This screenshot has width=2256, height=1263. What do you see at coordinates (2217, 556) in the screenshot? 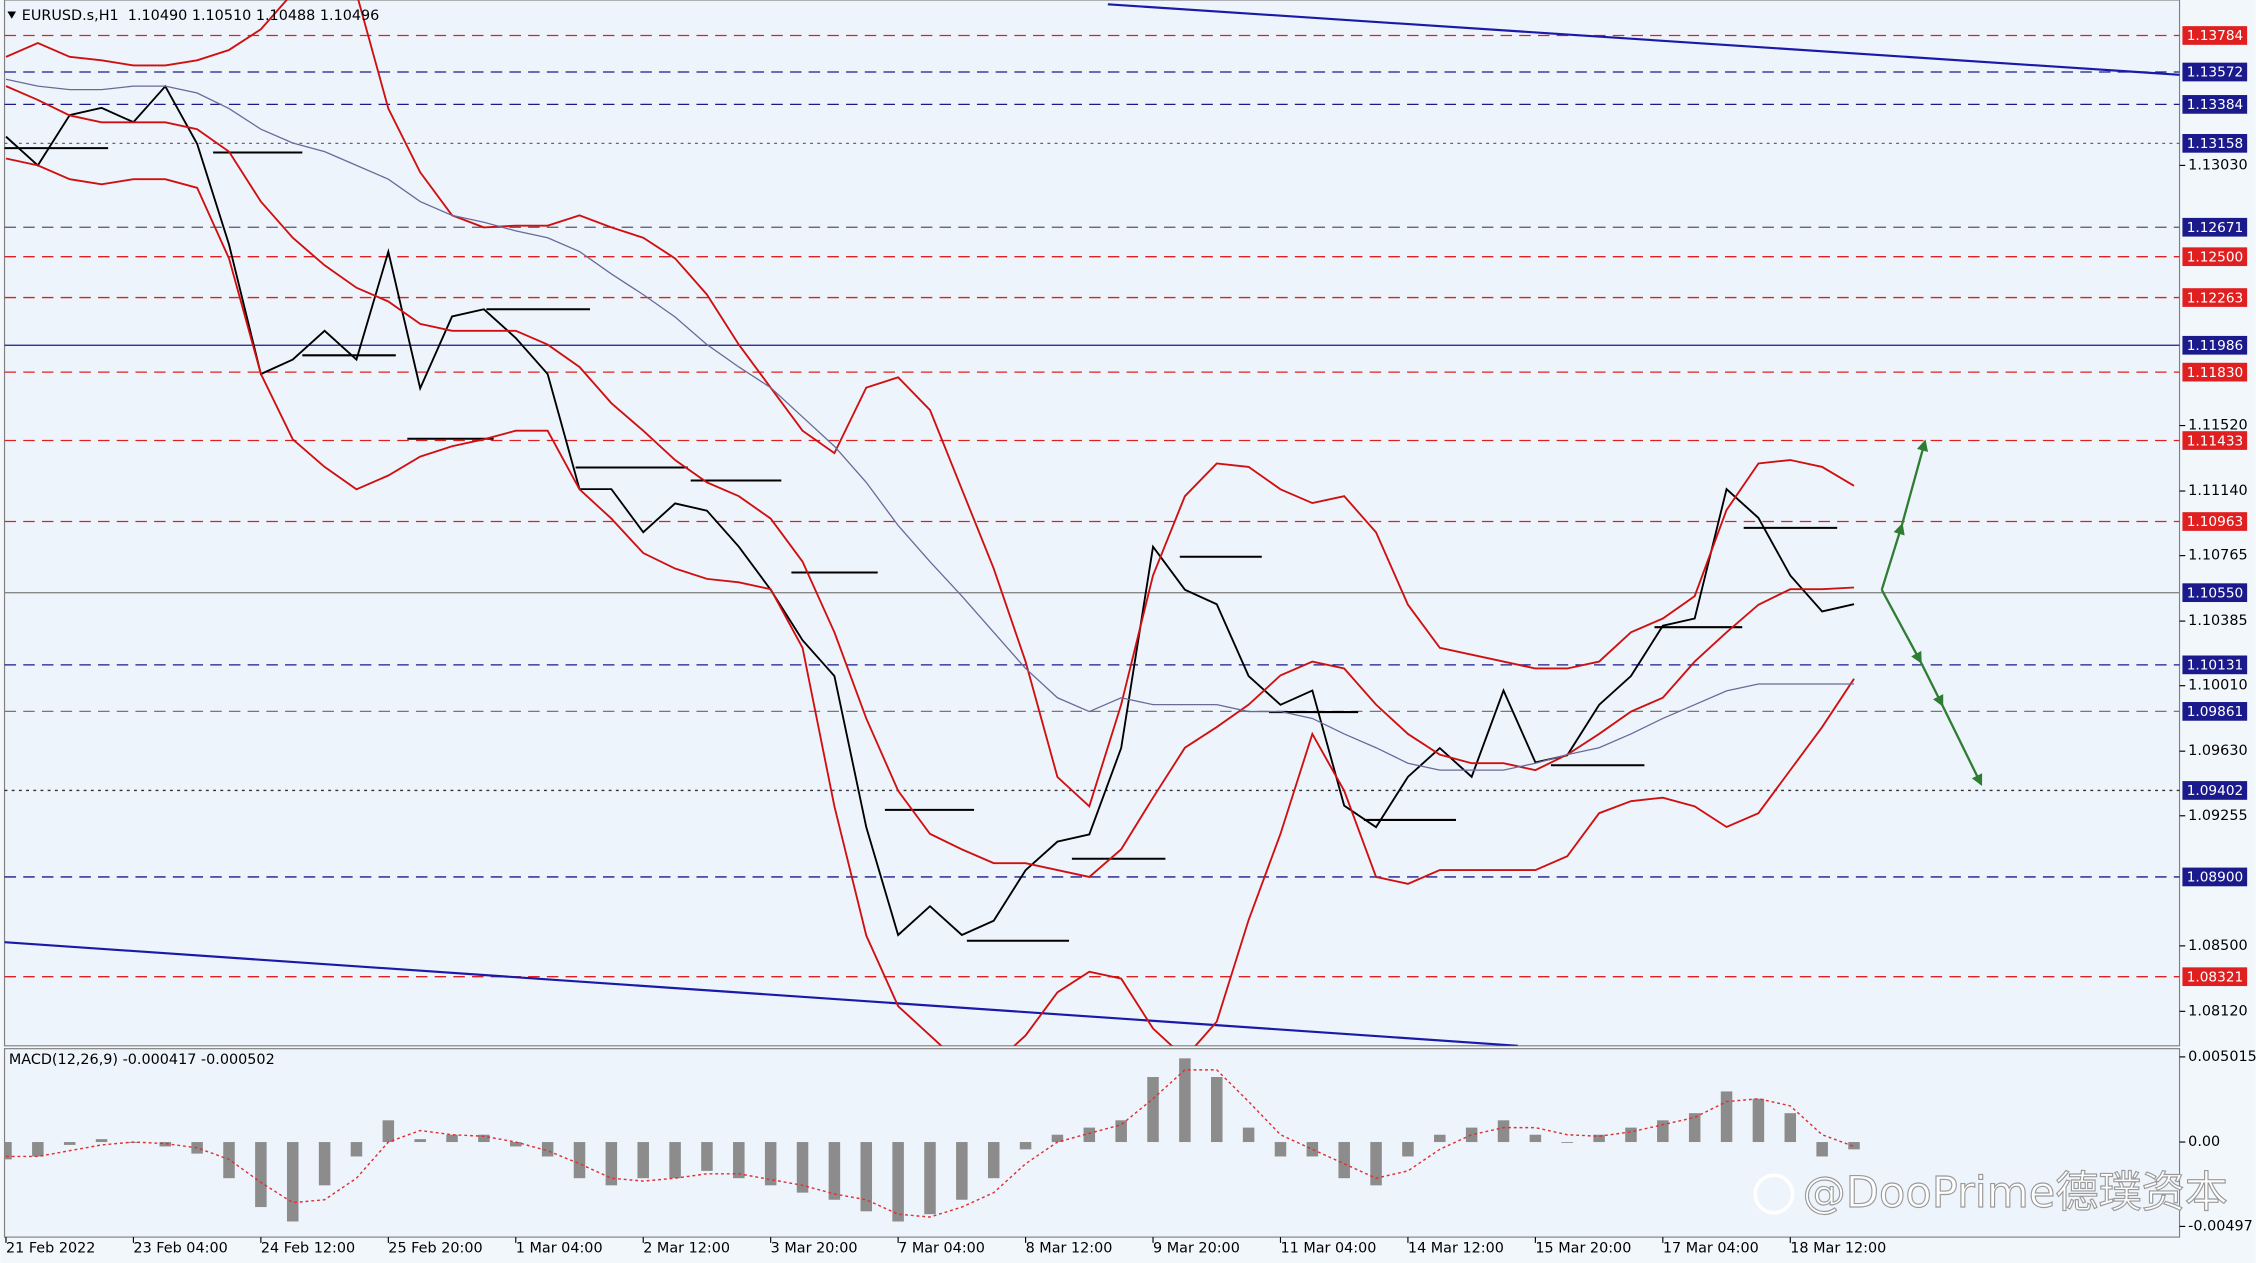
I see `y-tick-label: 1.10765` at bounding box center [2217, 556].